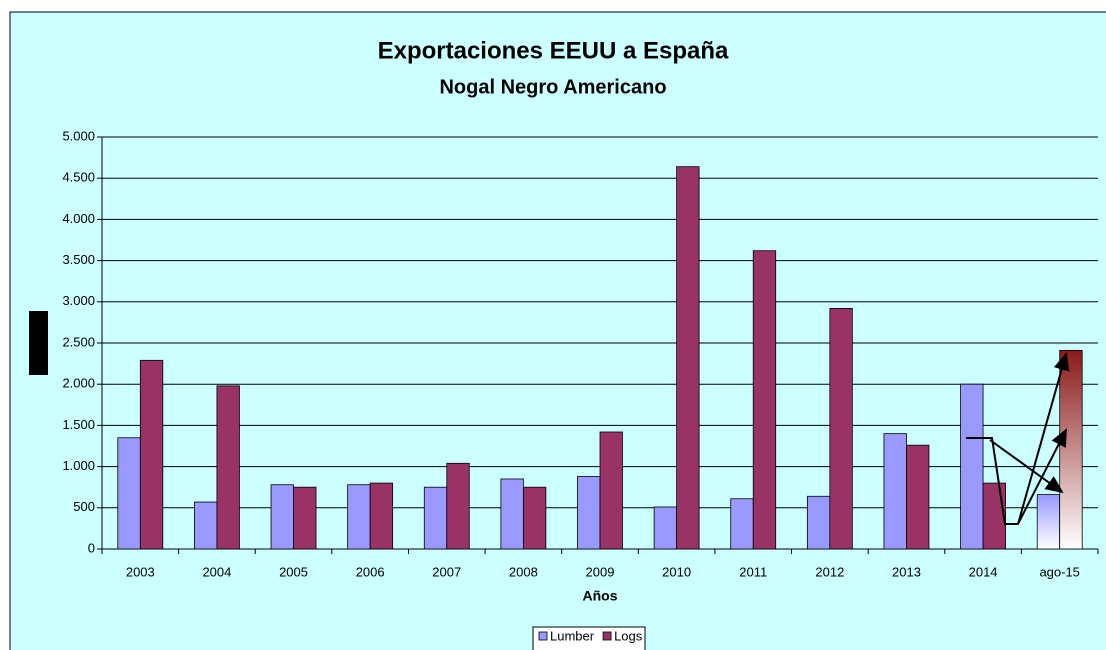 This screenshot has height=650, width=1106. I want to click on x-tick-label: 2004, so click(216, 571).